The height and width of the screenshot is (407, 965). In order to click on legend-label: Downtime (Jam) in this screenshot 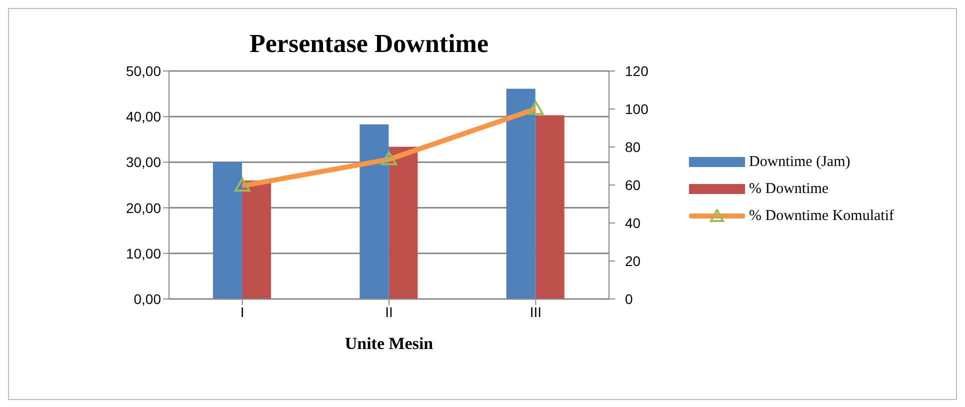, I will do `click(799, 162)`.